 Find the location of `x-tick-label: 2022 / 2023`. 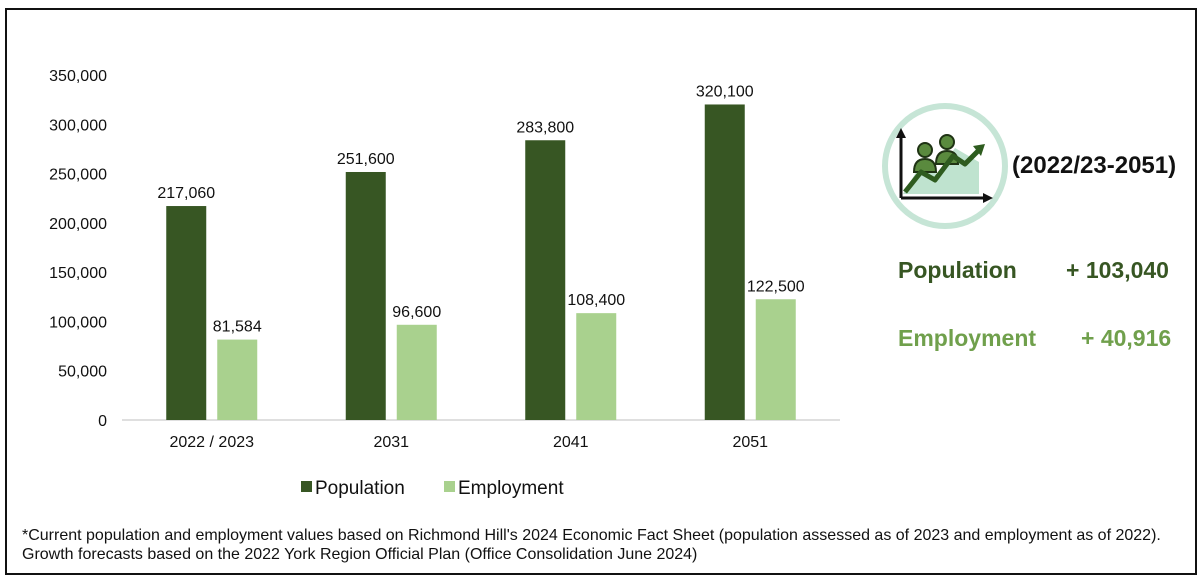

x-tick-label: 2022 / 2023 is located at coordinates (211, 442).